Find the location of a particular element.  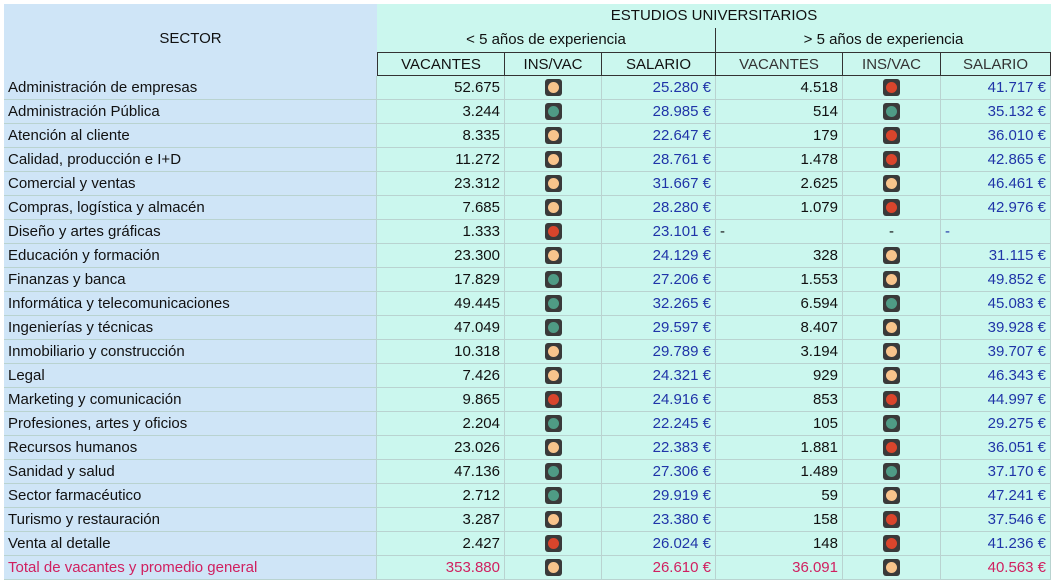

sector-cell: Calidad, producción e I+D is located at coordinates (190, 160).